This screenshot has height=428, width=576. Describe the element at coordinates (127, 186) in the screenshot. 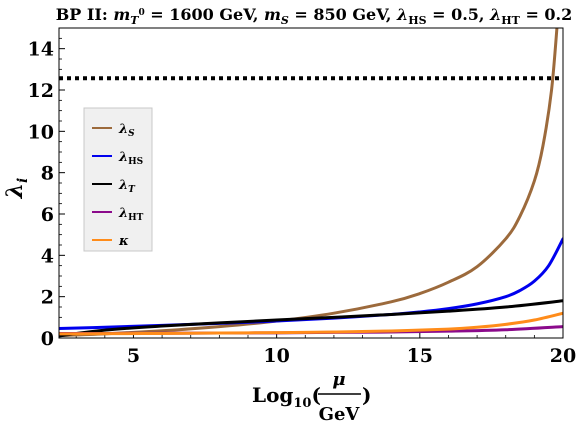

I see `legend-label-2: λT` at that location.